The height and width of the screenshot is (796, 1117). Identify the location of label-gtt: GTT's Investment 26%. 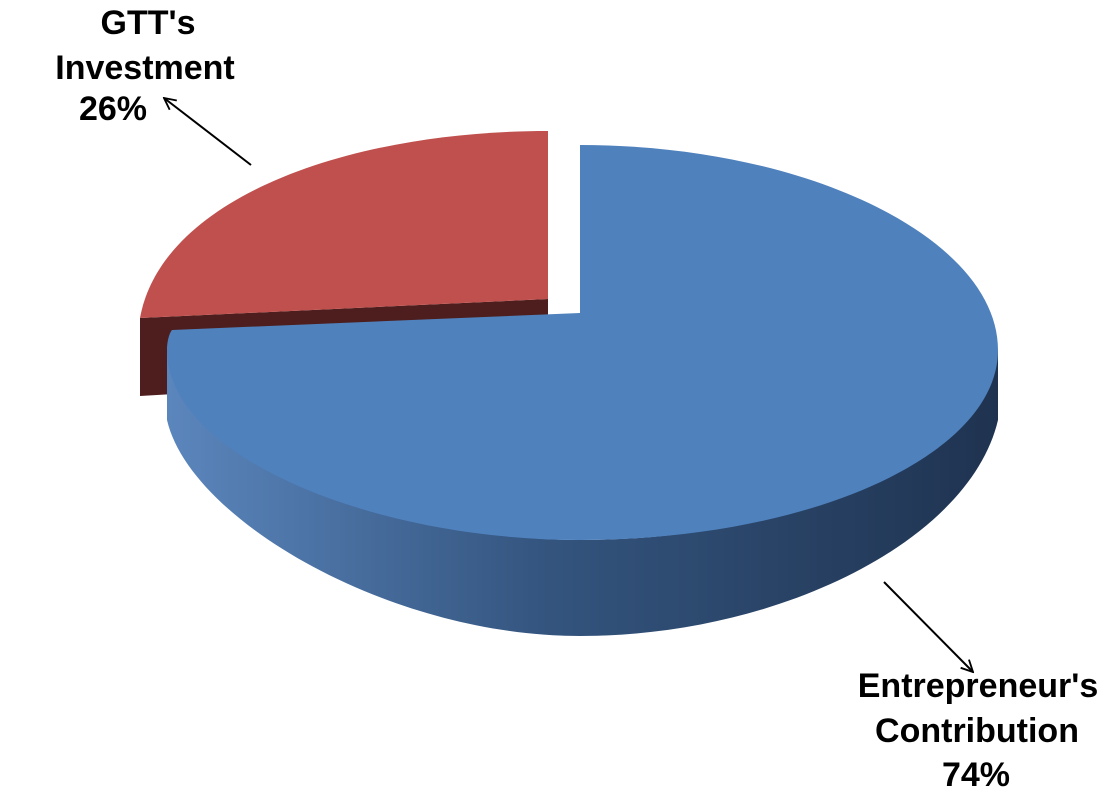
(153, 85).